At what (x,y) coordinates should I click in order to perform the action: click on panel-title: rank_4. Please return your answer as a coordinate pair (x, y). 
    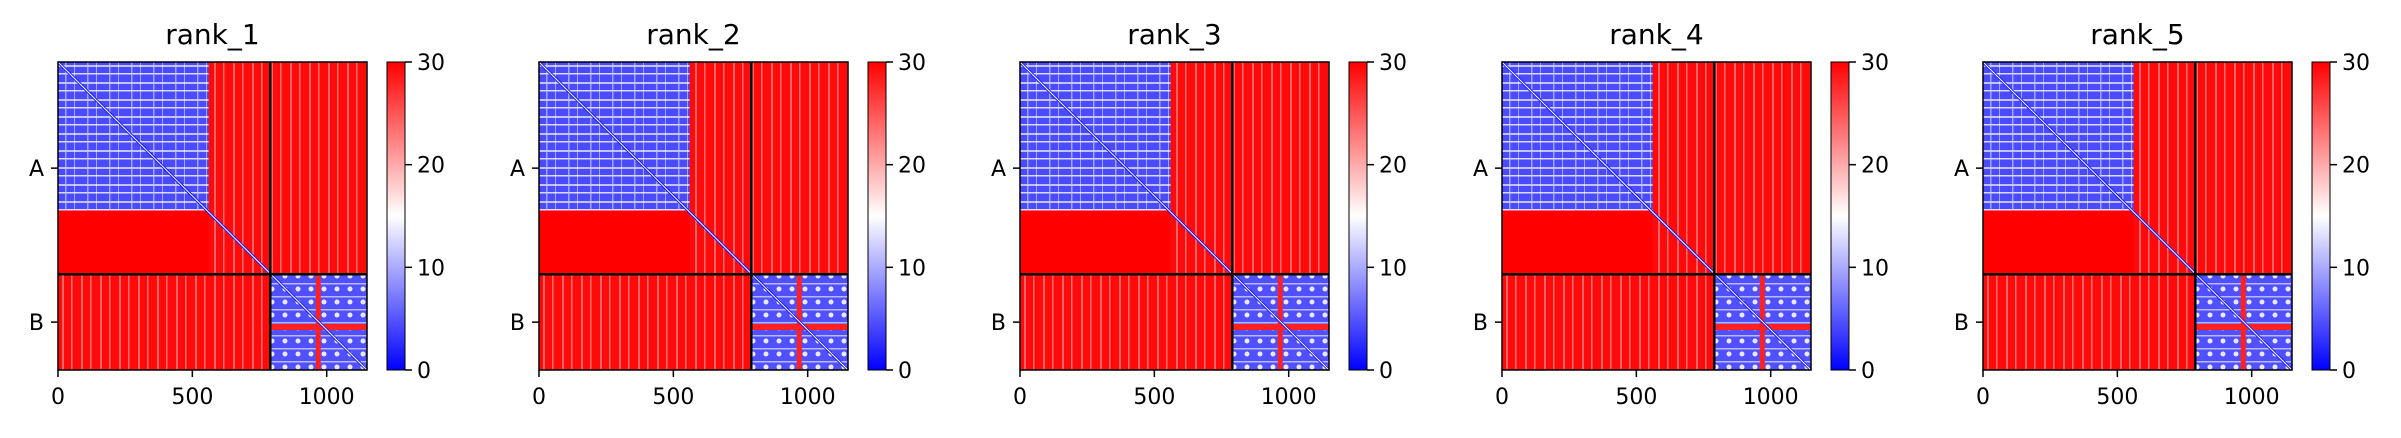
    Looking at the image, I should click on (1656, 34).